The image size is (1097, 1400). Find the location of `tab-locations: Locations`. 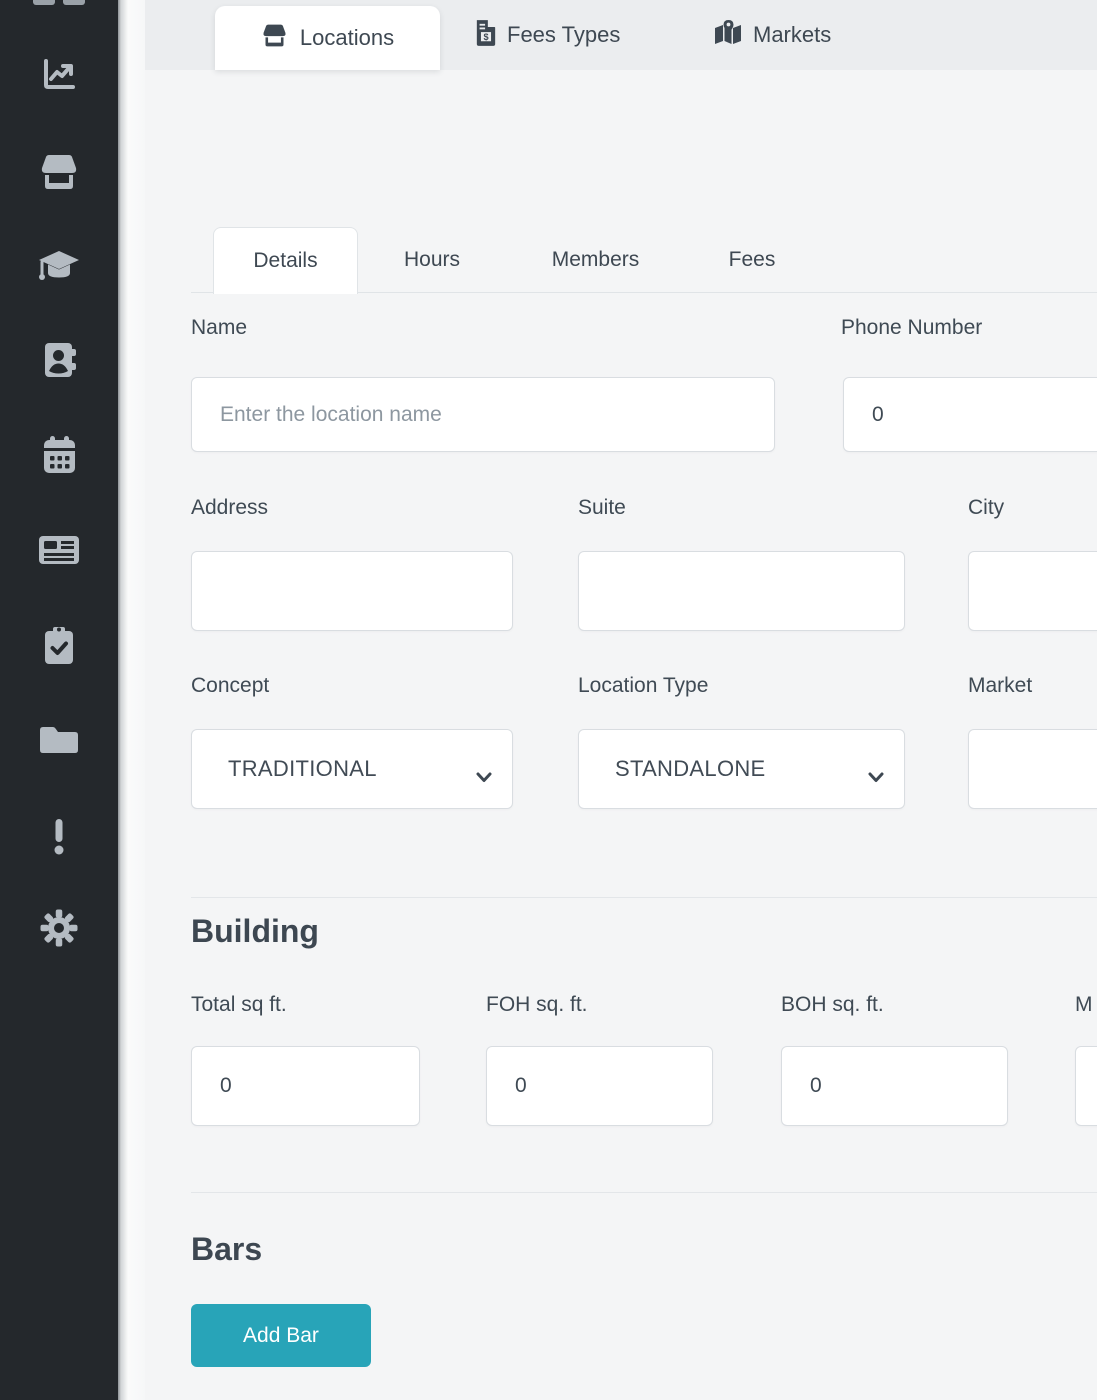

tab-locations: Locations is located at coordinates (327, 38).